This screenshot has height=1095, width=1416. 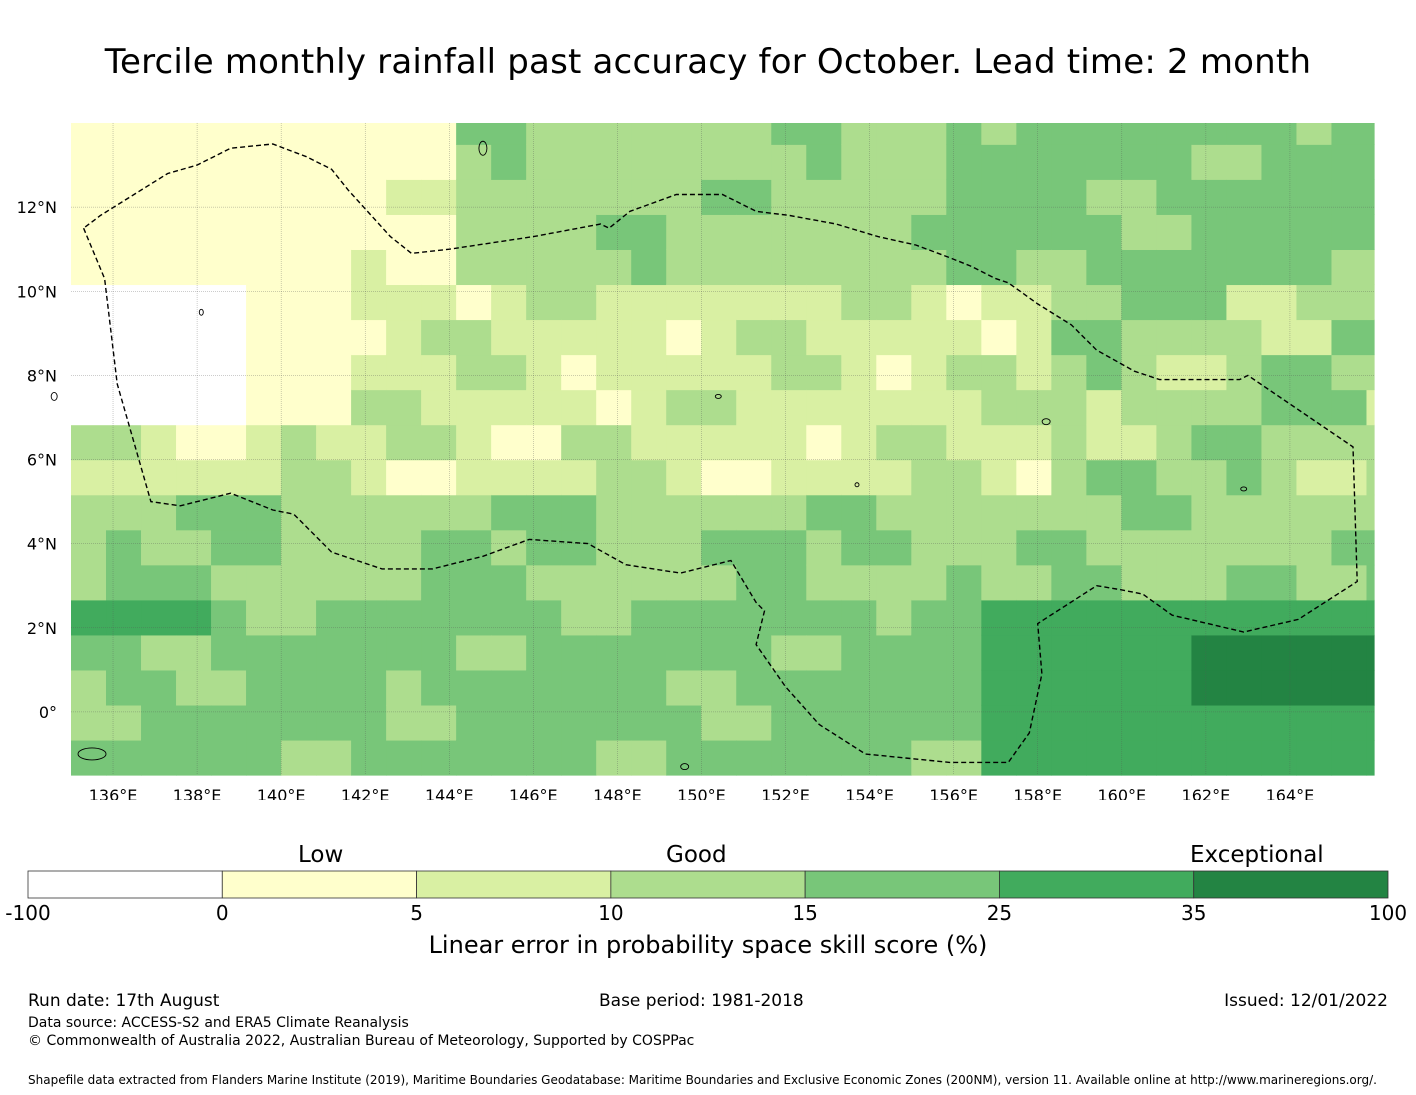 I want to click on longitude-tick-label: 160°E, so click(x=1121, y=793).